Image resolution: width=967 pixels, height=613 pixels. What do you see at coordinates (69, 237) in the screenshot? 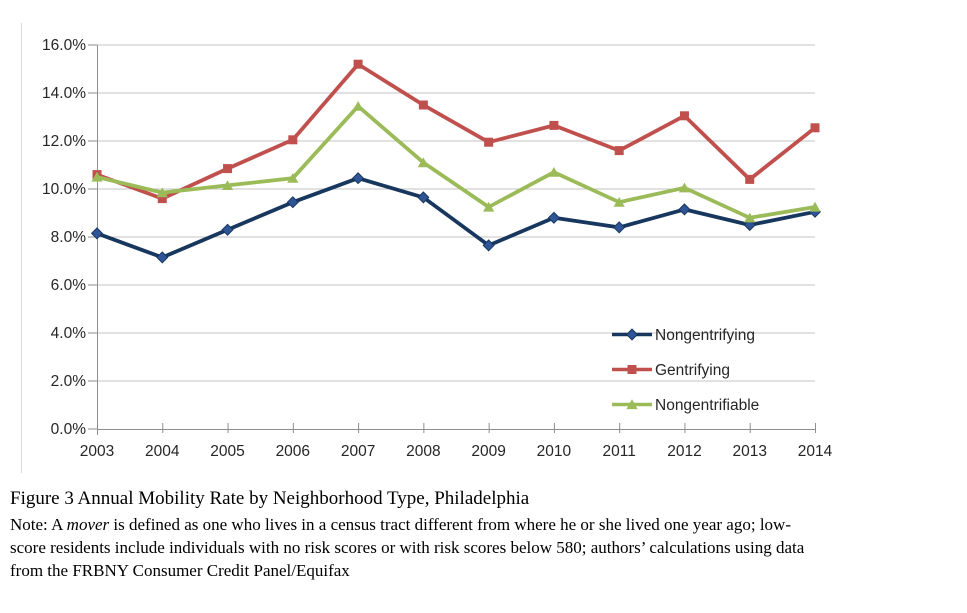
I see `y-tick-label-8pct: 8.0%` at bounding box center [69, 237].